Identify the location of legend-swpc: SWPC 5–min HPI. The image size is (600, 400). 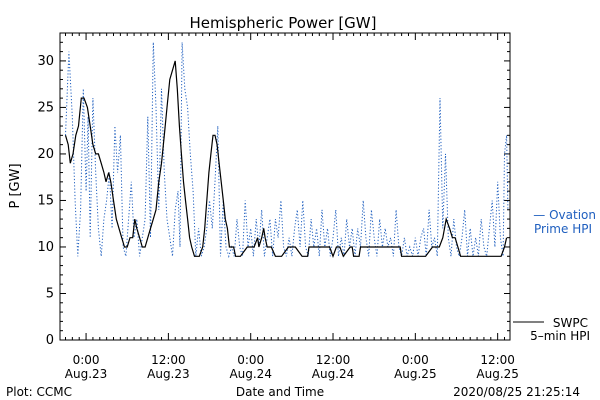
(551, 329).